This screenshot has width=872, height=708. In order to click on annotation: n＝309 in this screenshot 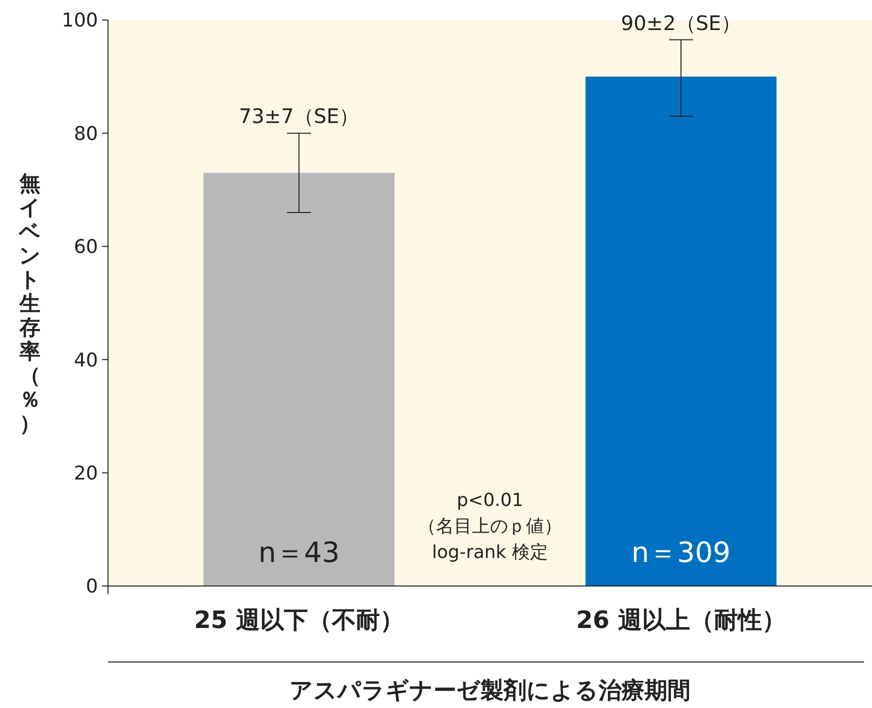, I will do `click(681, 552)`.